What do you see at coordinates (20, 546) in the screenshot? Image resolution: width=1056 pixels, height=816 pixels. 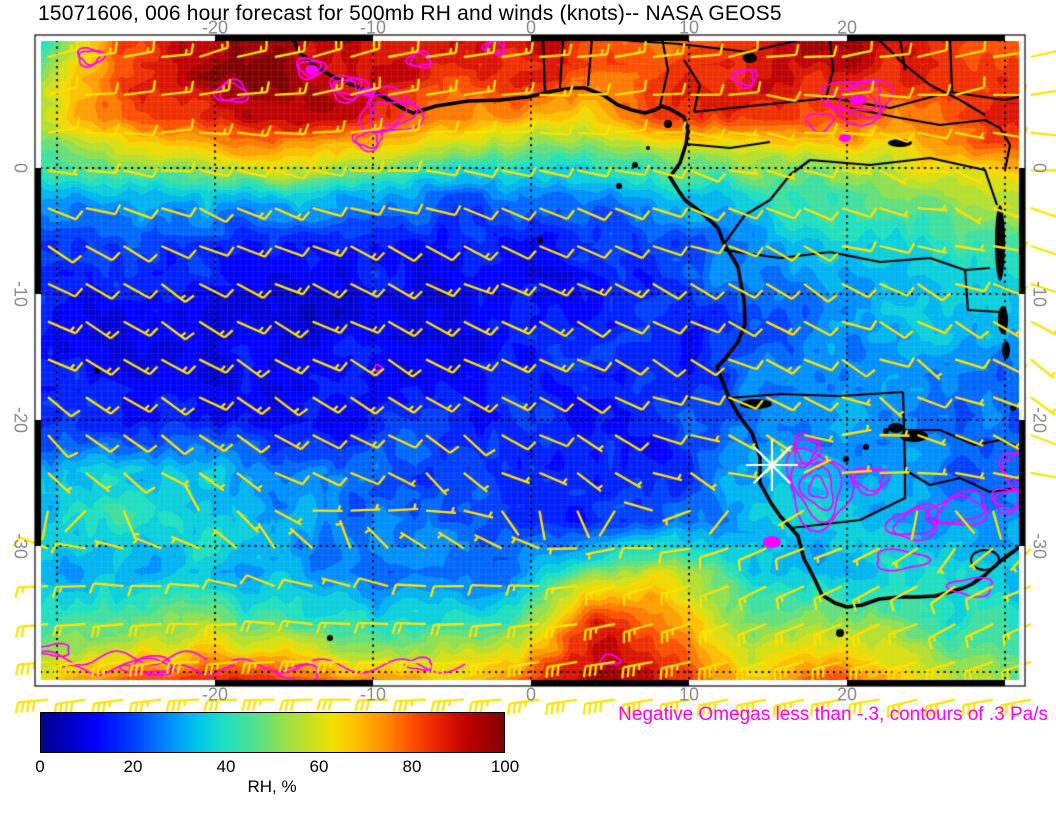 I see `lat-tick-left: -30` at bounding box center [20, 546].